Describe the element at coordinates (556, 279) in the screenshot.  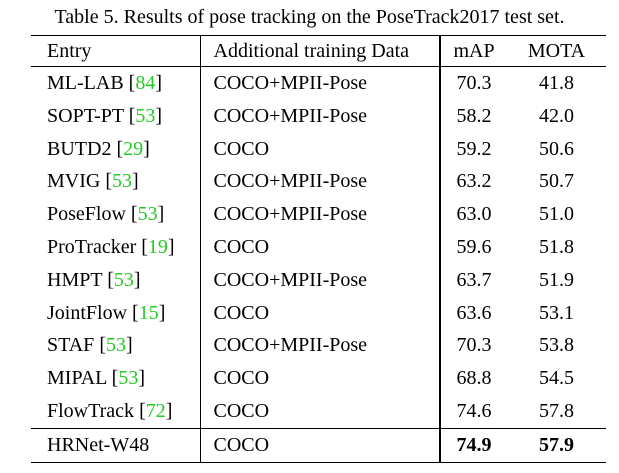
I see `cell-mota: 51.9` at that location.